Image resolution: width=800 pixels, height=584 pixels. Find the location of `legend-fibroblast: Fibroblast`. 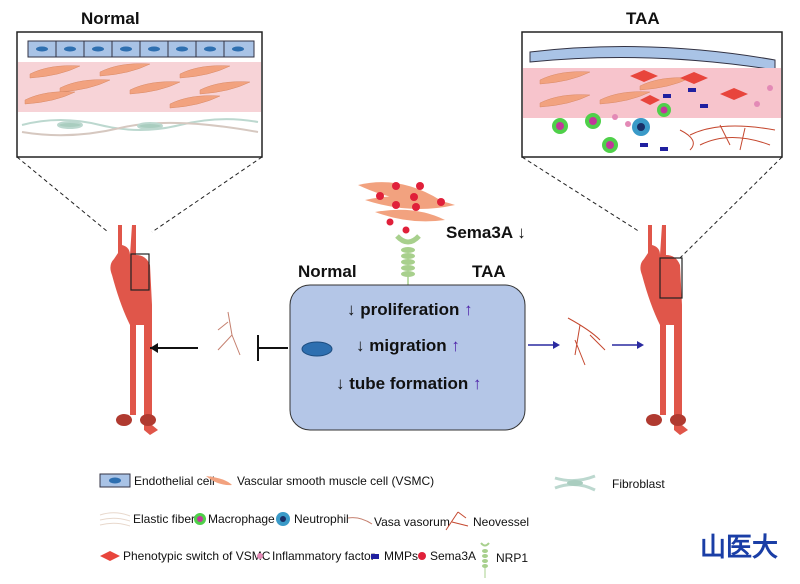

legend-fibroblast: Fibroblast is located at coordinates (609, 483).